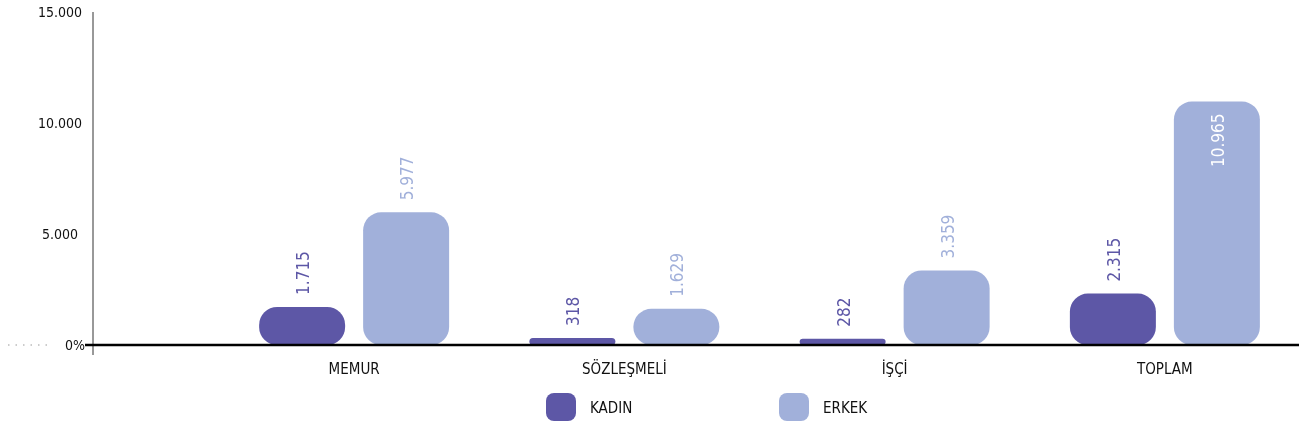 This screenshot has height=425, width=1299. I want to click on y-tick-label: 10.000, so click(60, 122).